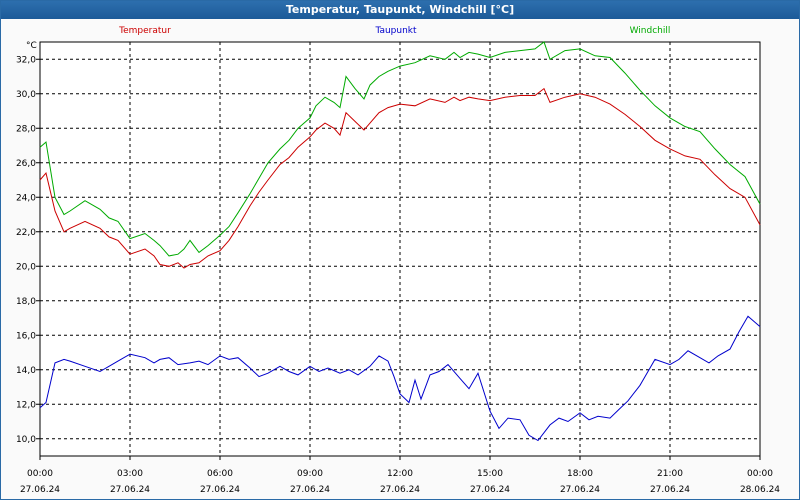 This screenshot has height=500, width=800. I want to click on legend-item-temperatur: Temperatur, so click(144, 31).